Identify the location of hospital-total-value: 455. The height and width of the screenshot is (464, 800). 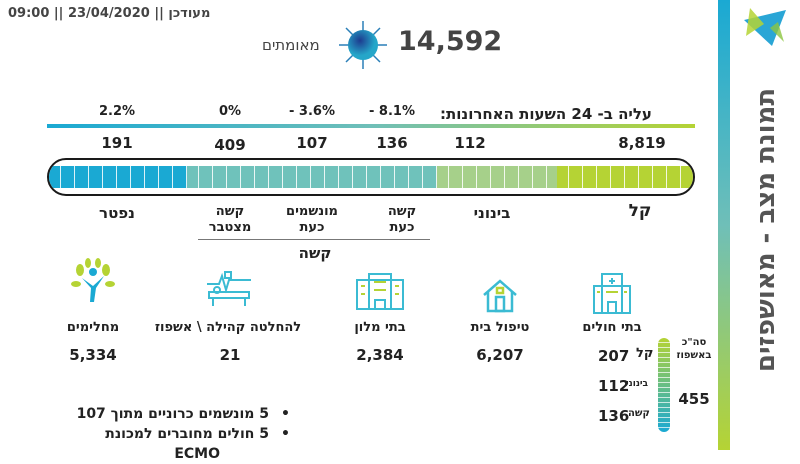
(694, 399).